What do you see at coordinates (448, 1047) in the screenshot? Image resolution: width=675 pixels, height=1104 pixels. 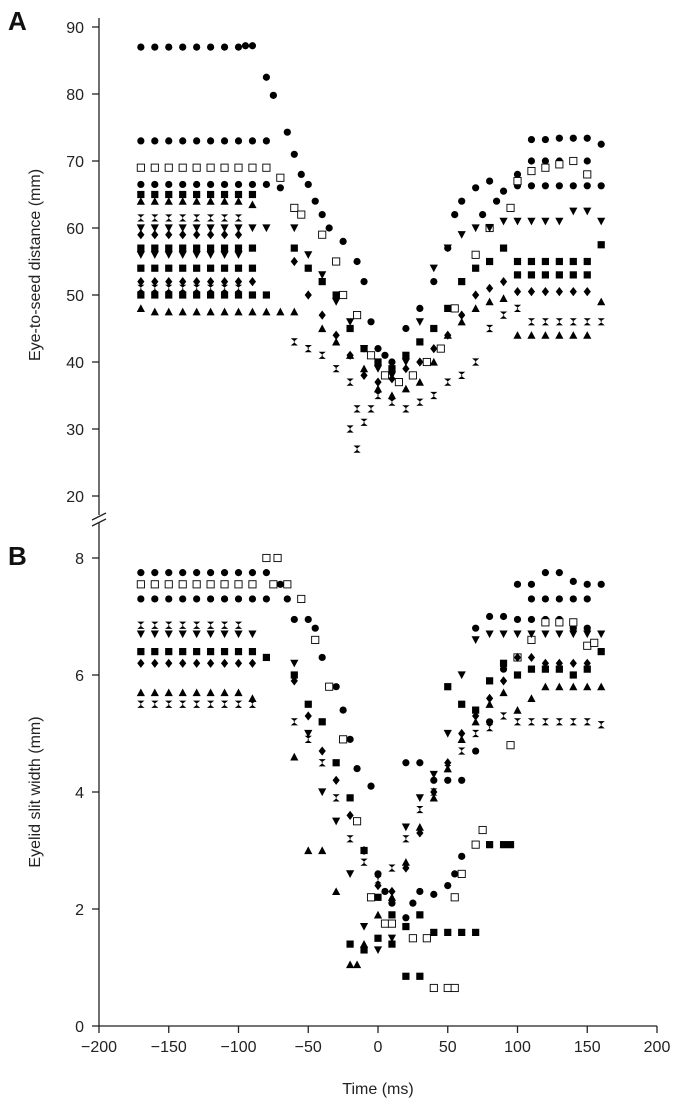 I see `x-tick-label: 50` at bounding box center [448, 1047].